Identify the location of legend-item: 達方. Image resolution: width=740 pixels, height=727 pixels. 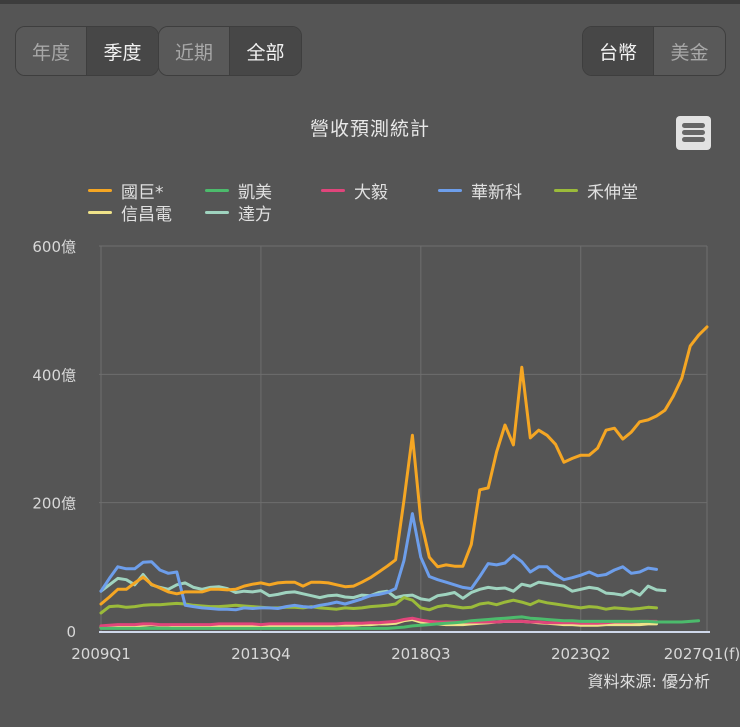
(238, 212).